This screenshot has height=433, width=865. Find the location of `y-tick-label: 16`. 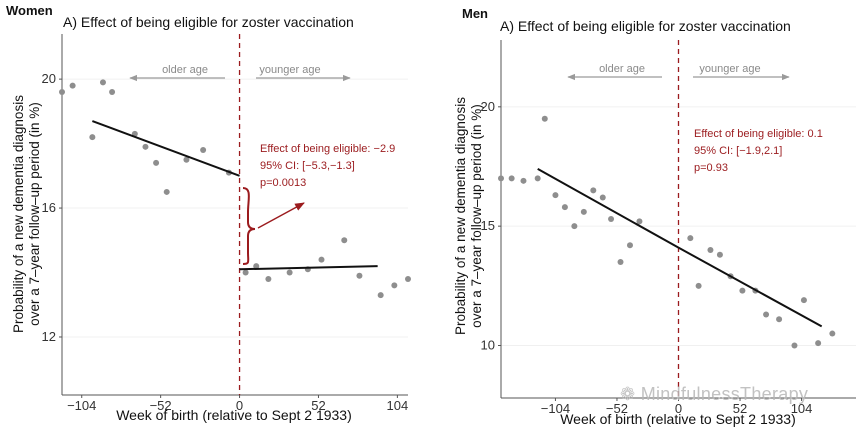

y-tick-label: 16 is located at coordinates (49, 207).